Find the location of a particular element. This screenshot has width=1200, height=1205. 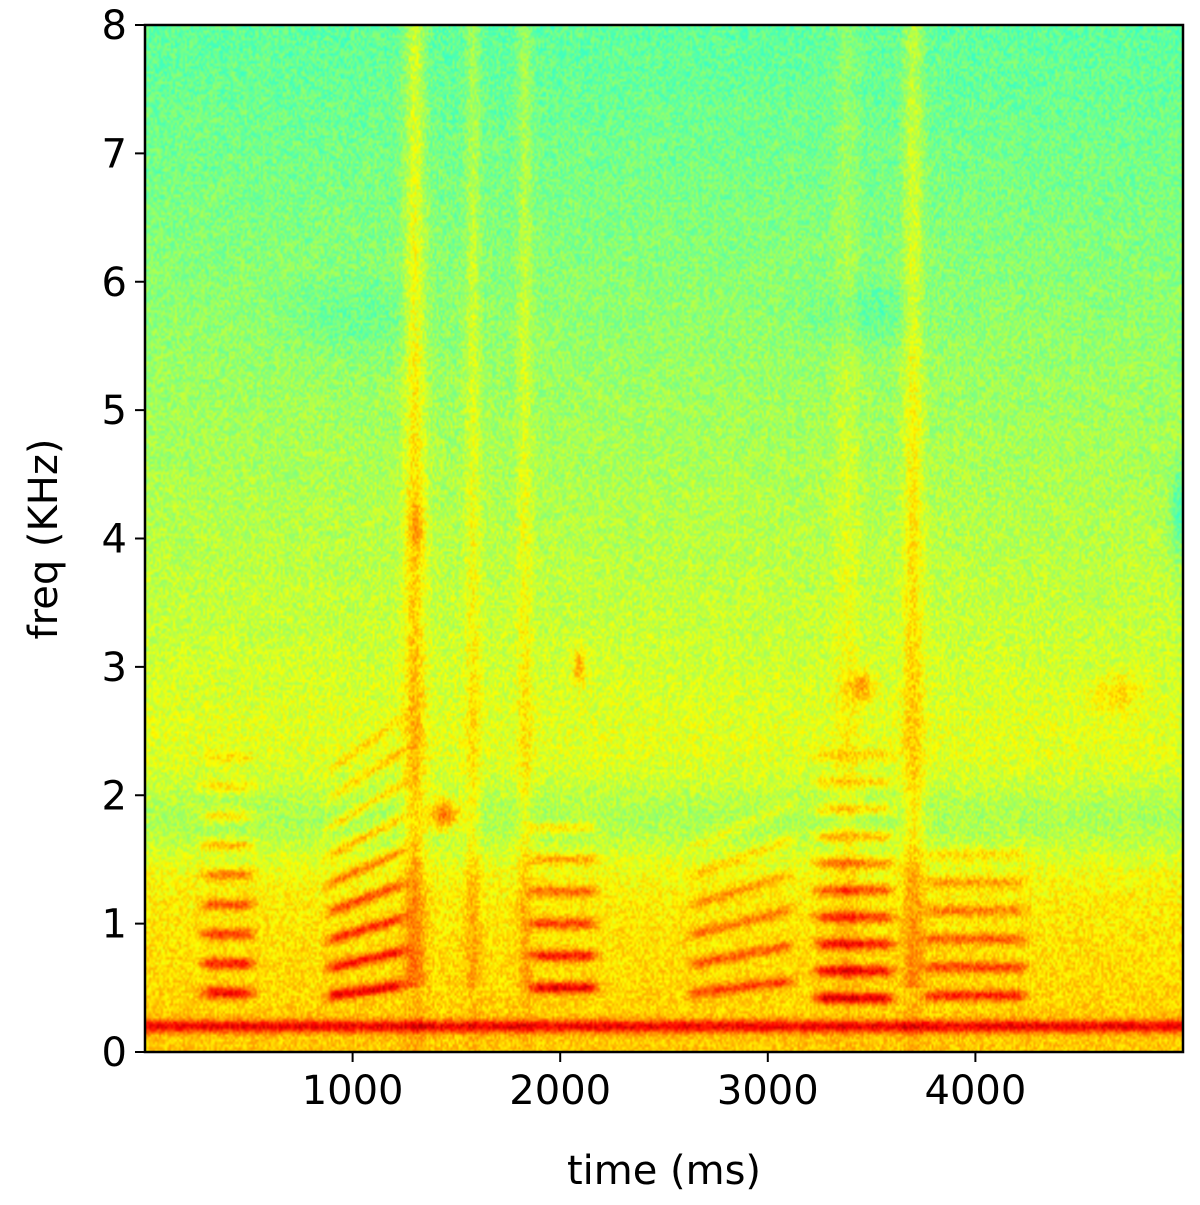

y-tick-label: 5 is located at coordinates (114, 411).